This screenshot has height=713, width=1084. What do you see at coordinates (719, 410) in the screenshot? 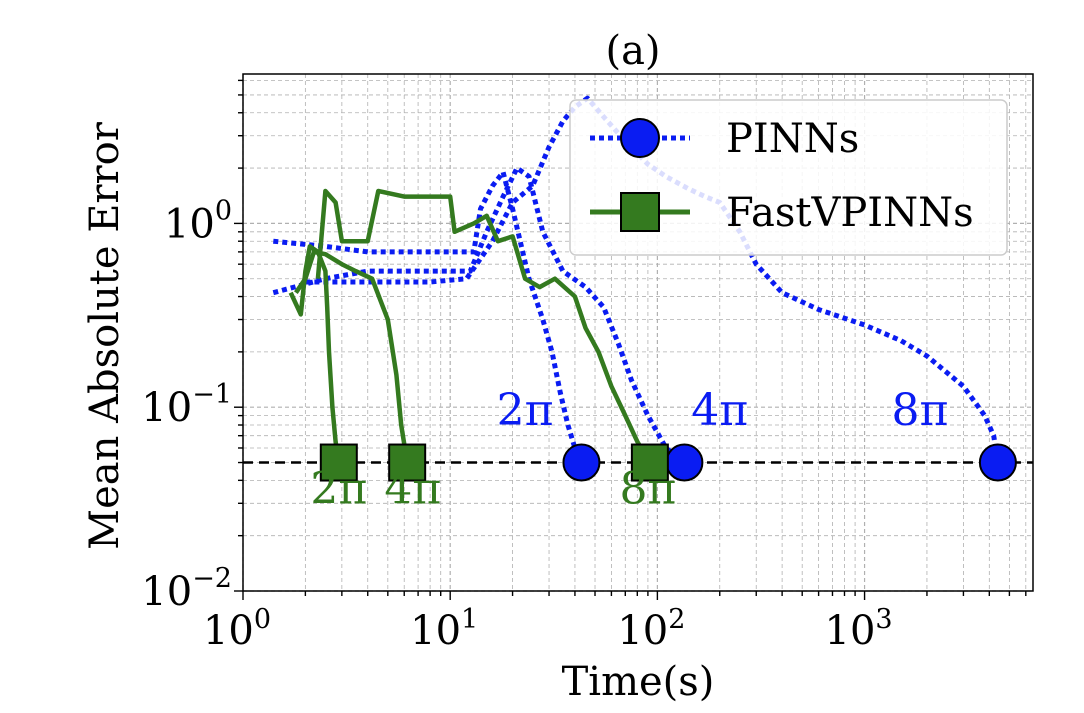
I see `annotation-label-1: 4π` at bounding box center [719, 410].